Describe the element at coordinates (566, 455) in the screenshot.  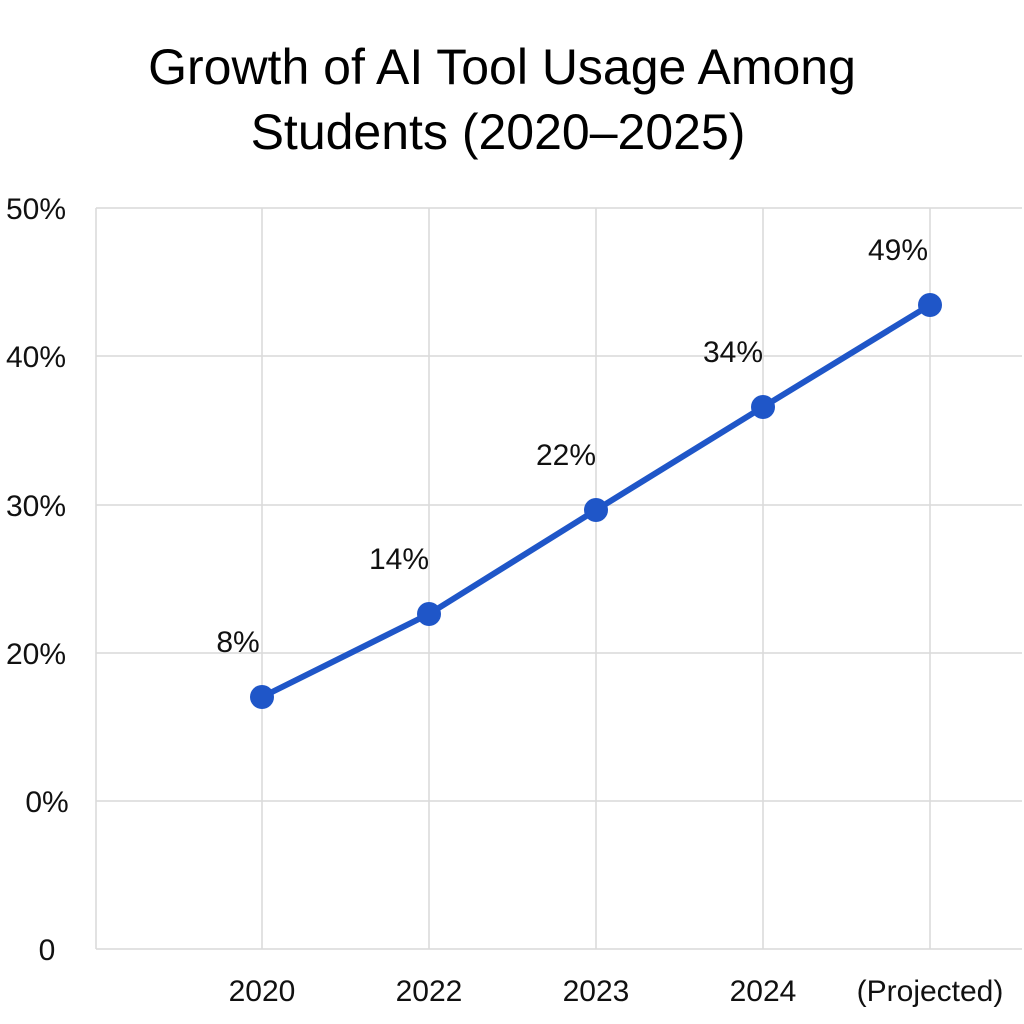
I see `data-label: 22%` at that location.